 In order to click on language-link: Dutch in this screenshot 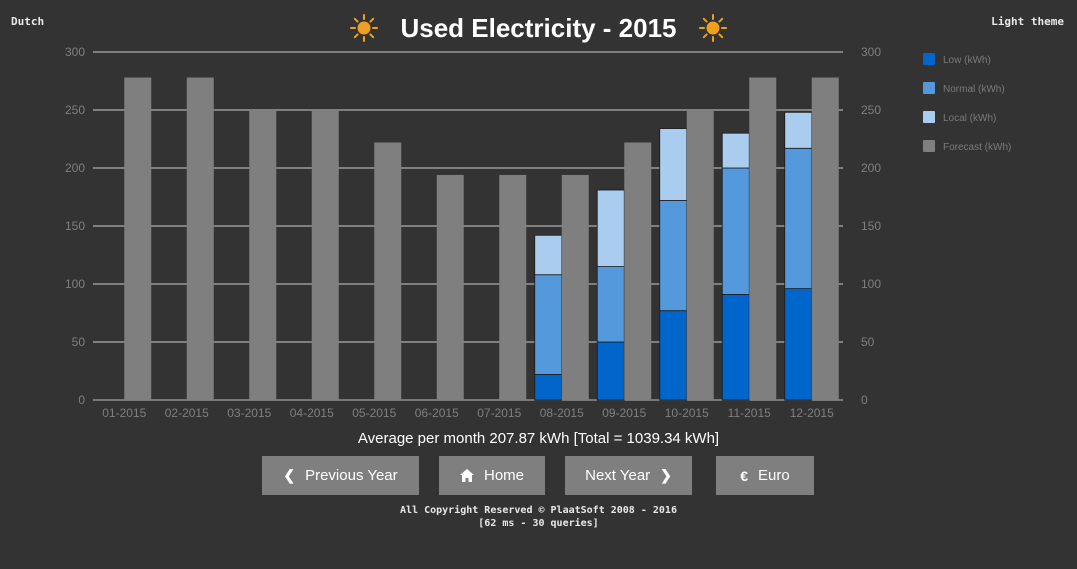, I will do `click(28, 21)`.